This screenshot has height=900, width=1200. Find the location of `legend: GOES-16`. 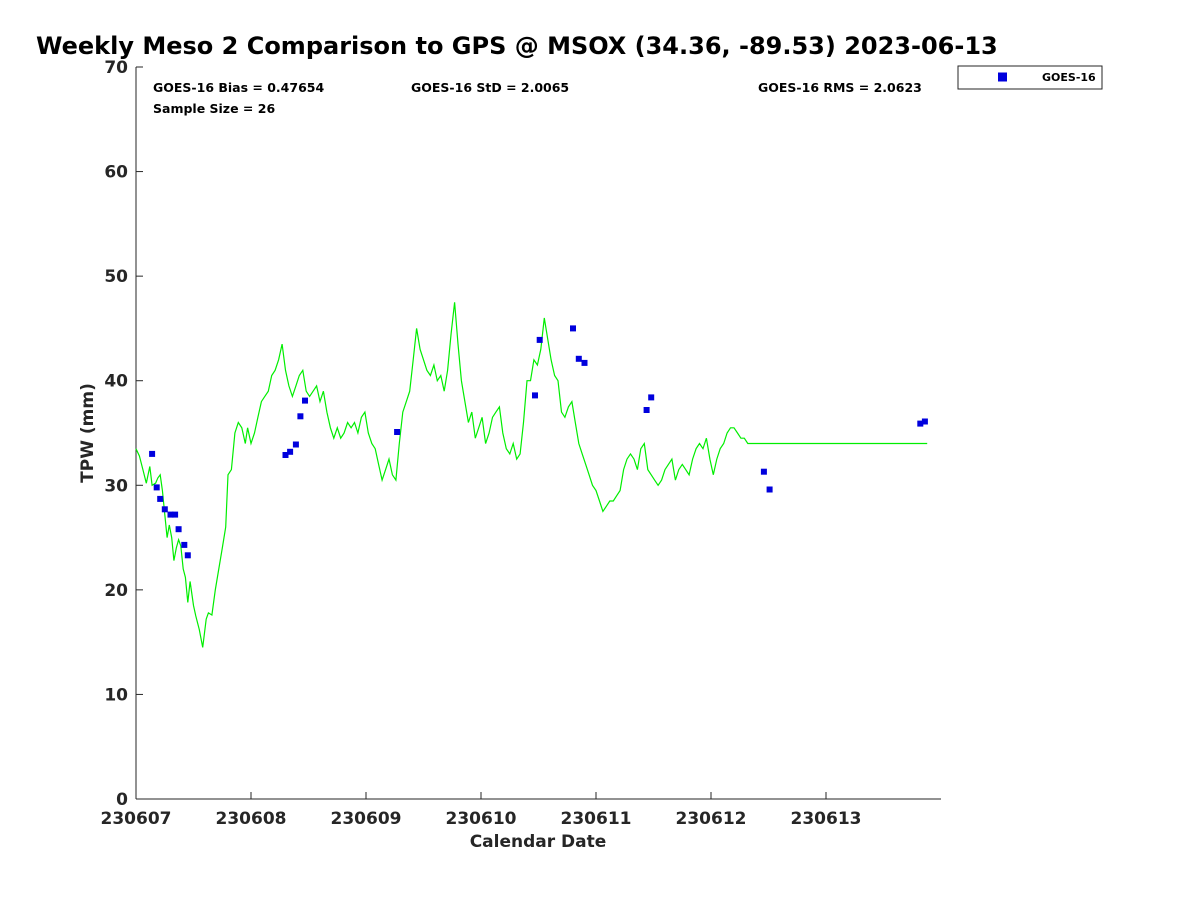

legend: GOES-16 is located at coordinates (1030, 77).